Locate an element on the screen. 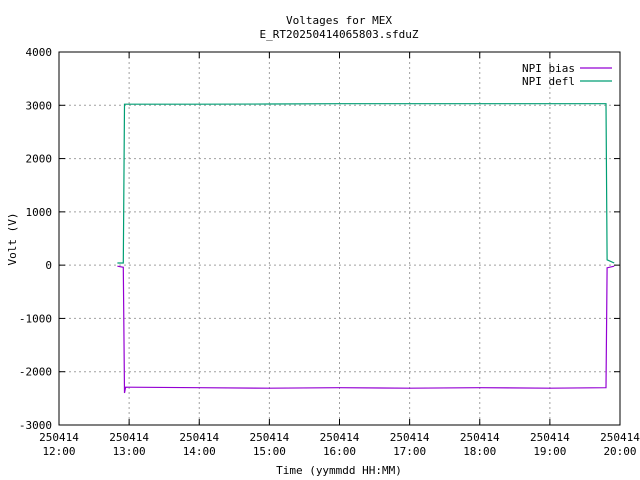 This screenshot has height=480, width=640. x-tick-time-label: 17:00 is located at coordinates (409, 451).